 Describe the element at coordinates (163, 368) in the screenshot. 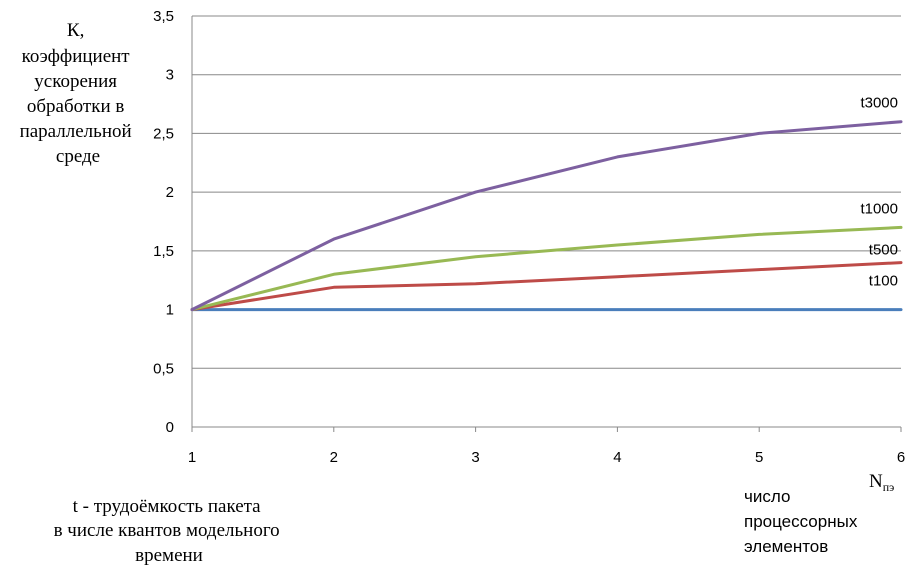

I see `y-tick-label: 0,5` at that location.